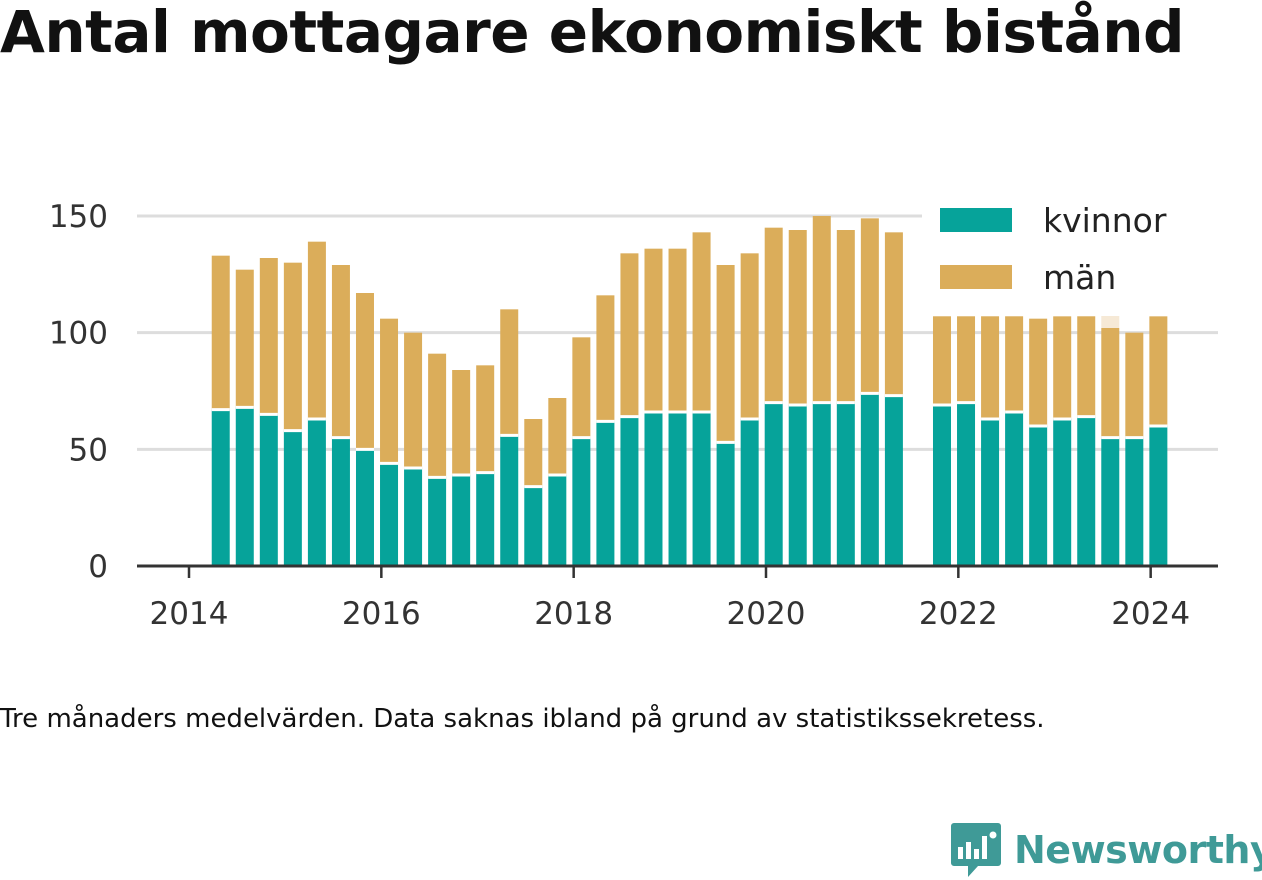 This screenshot has height=880, width=1262. I want to click on y-tick-label: 50, so click(88, 450).